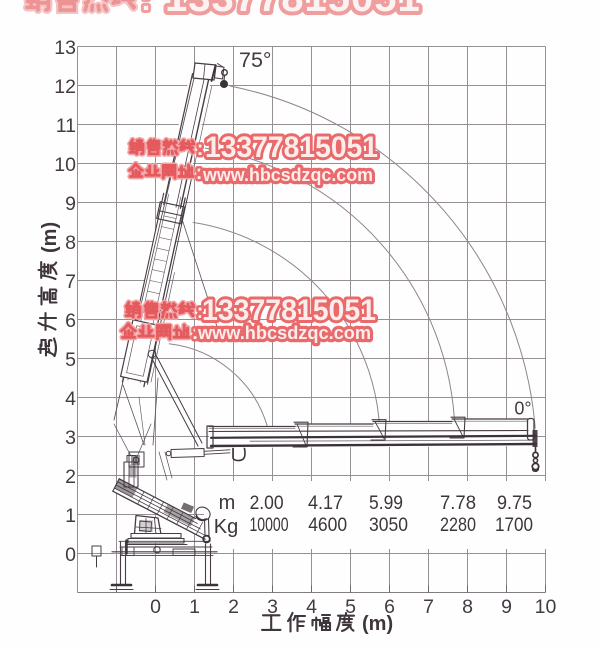  What do you see at coordinates (226, 527) in the screenshot?
I see `svg-text: Kg` at bounding box center [226, 527].